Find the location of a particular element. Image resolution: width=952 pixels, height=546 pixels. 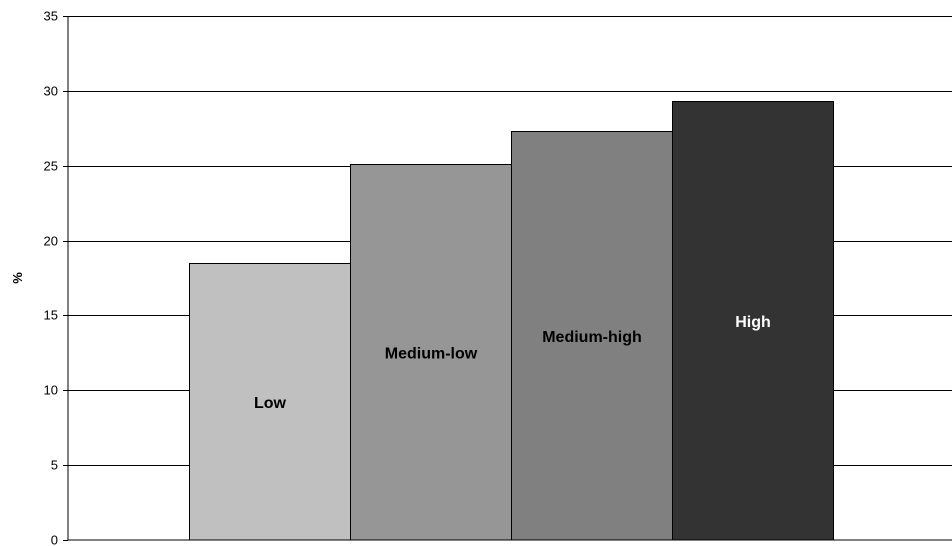

y-axis-title: % is located at coordinates (17, 278).